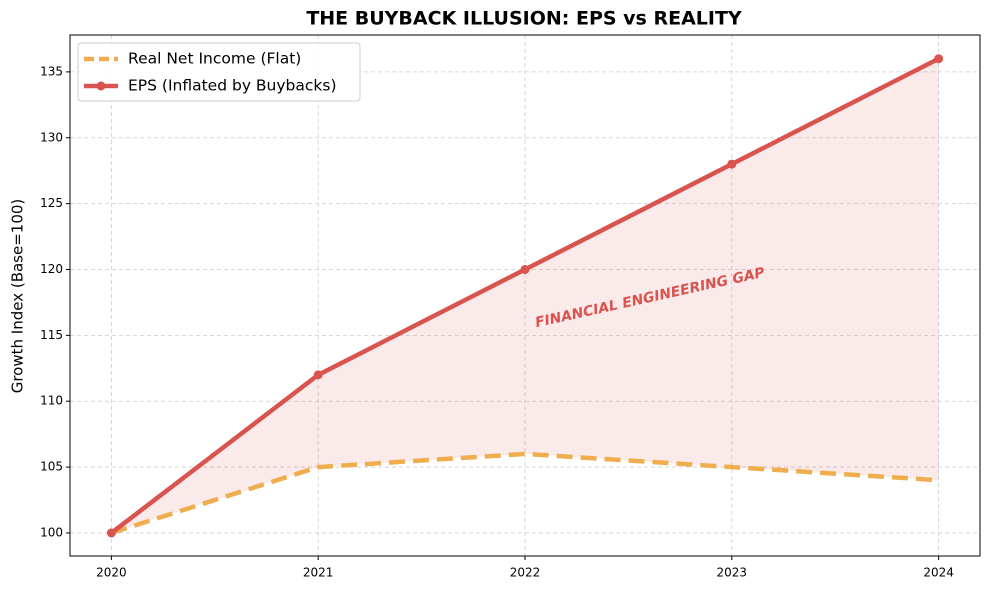  What do you see at coordinates (51, 203) in the screenshot?
I see `y-tick-label: 125` at bounding box center [51, 203].